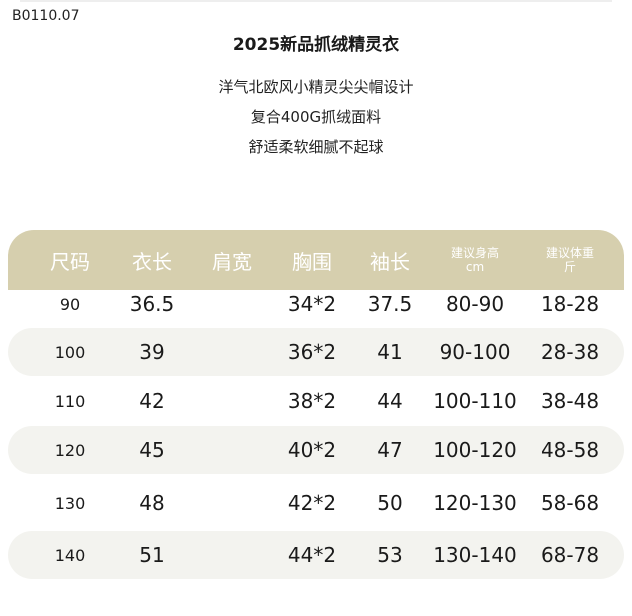 The height and width of the screenshot is (616, 632). I want to click on table-cell: 68-78, so click(570, 555).